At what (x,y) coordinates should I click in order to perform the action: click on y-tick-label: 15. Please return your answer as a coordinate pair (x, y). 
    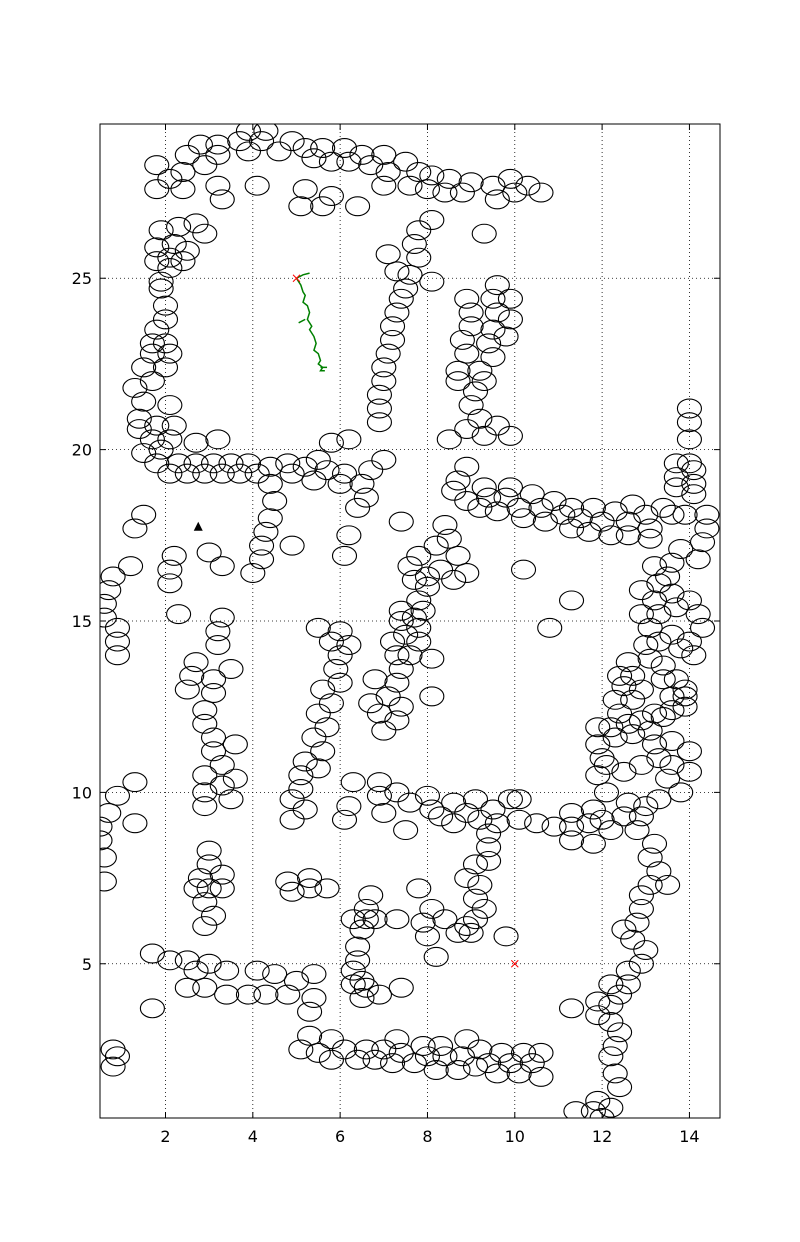
    Looking at the image, I should click on (82, 621).